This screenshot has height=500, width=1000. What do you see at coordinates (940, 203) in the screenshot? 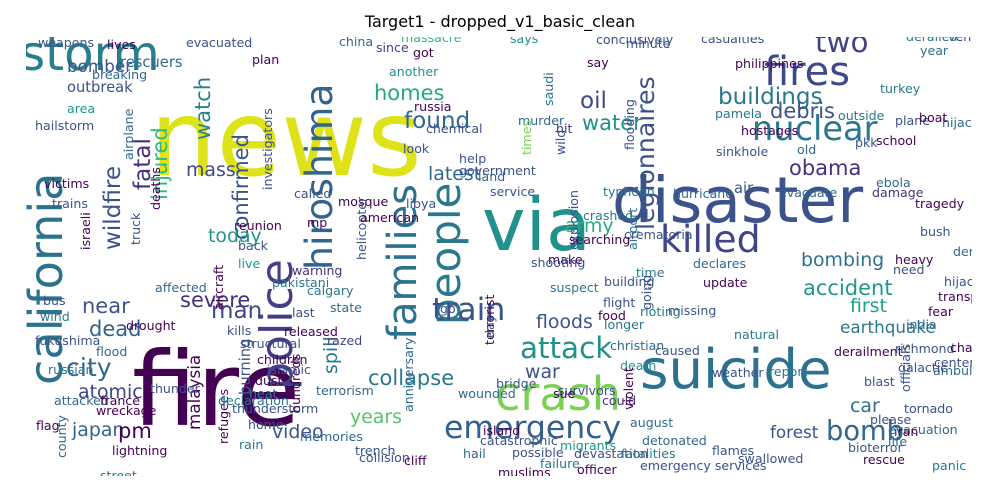
I see `word-tragedy: tragedy` at bounding box center [940, 203].